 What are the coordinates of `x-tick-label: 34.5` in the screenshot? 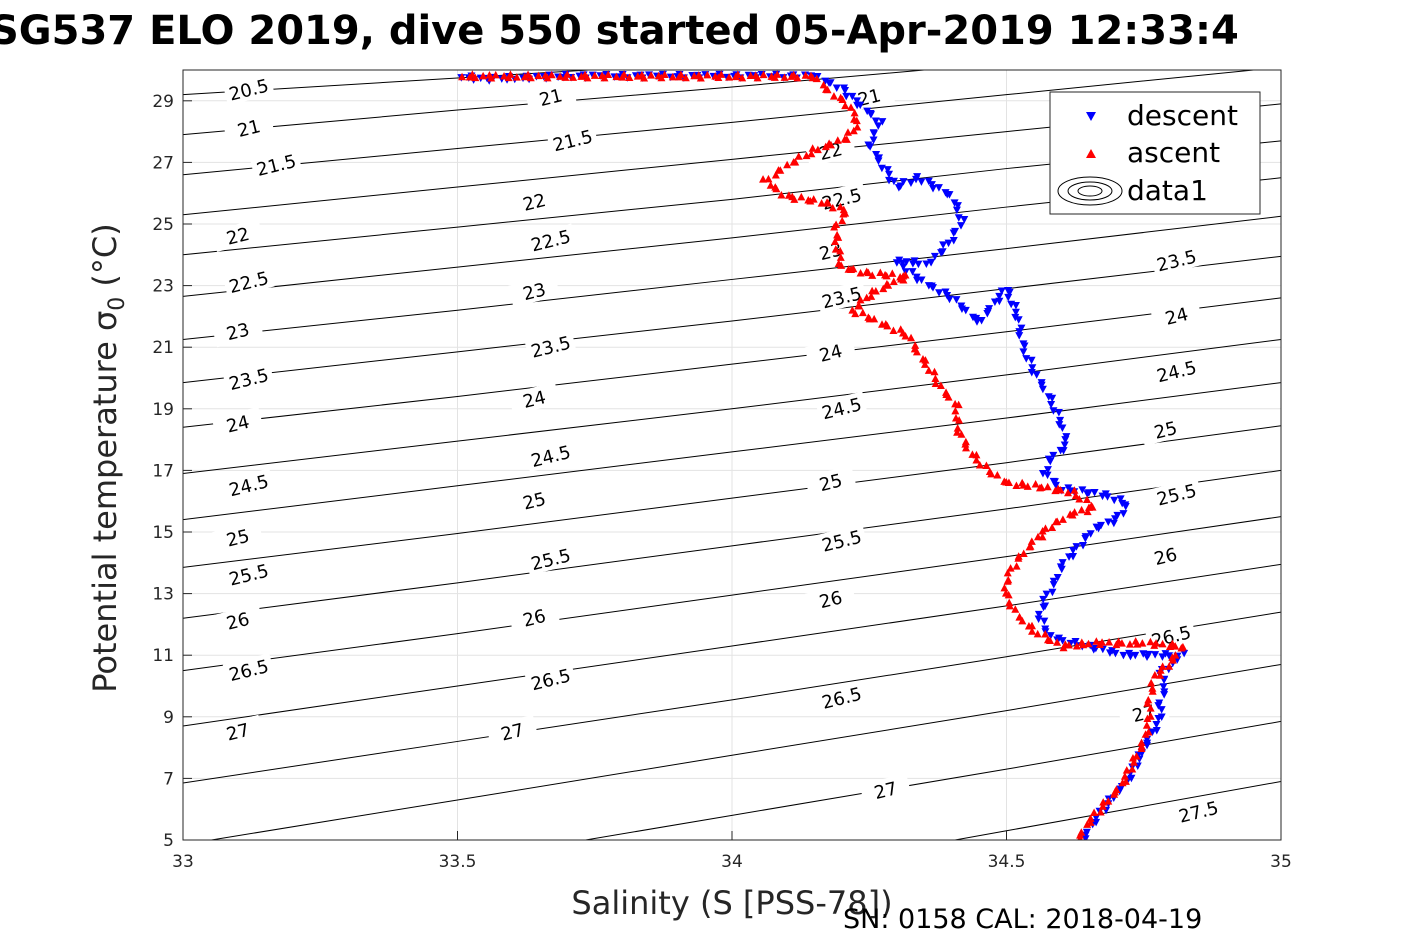 It's located at (1007, 862).